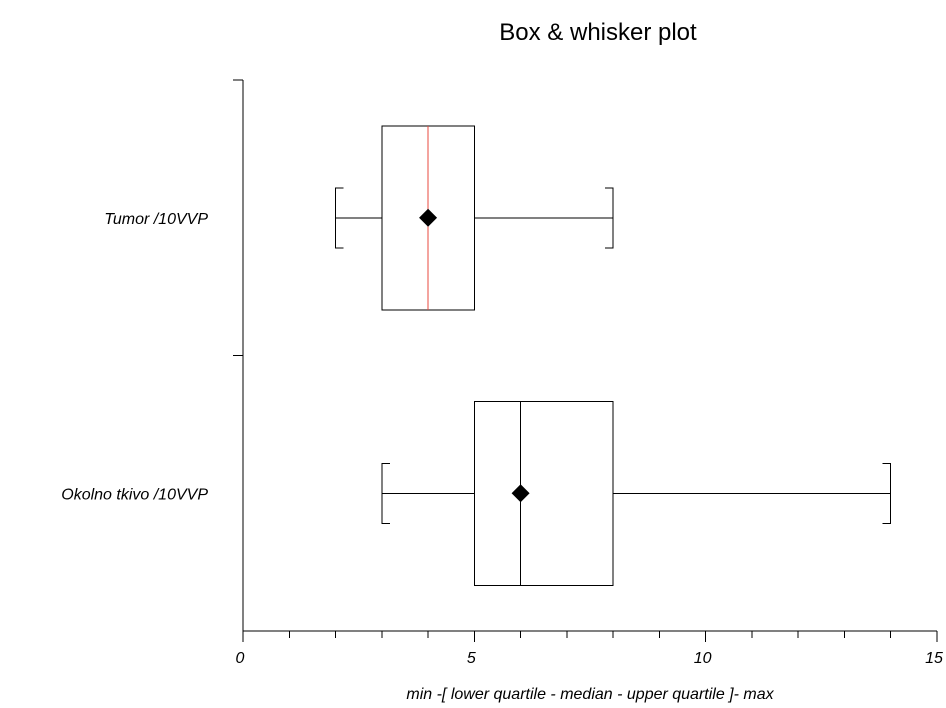 Image resolution: width=946 pixels, height=708 pixels. I want to click on iqr-box, so click(543, 493).